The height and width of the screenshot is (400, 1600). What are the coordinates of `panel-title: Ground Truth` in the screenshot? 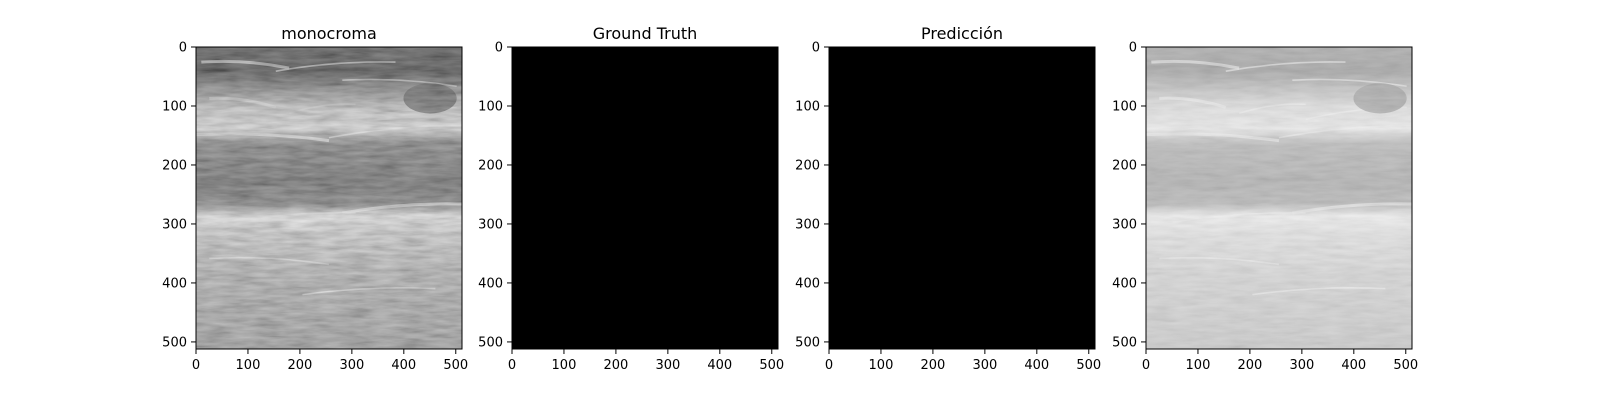 It's located at (645, 33).